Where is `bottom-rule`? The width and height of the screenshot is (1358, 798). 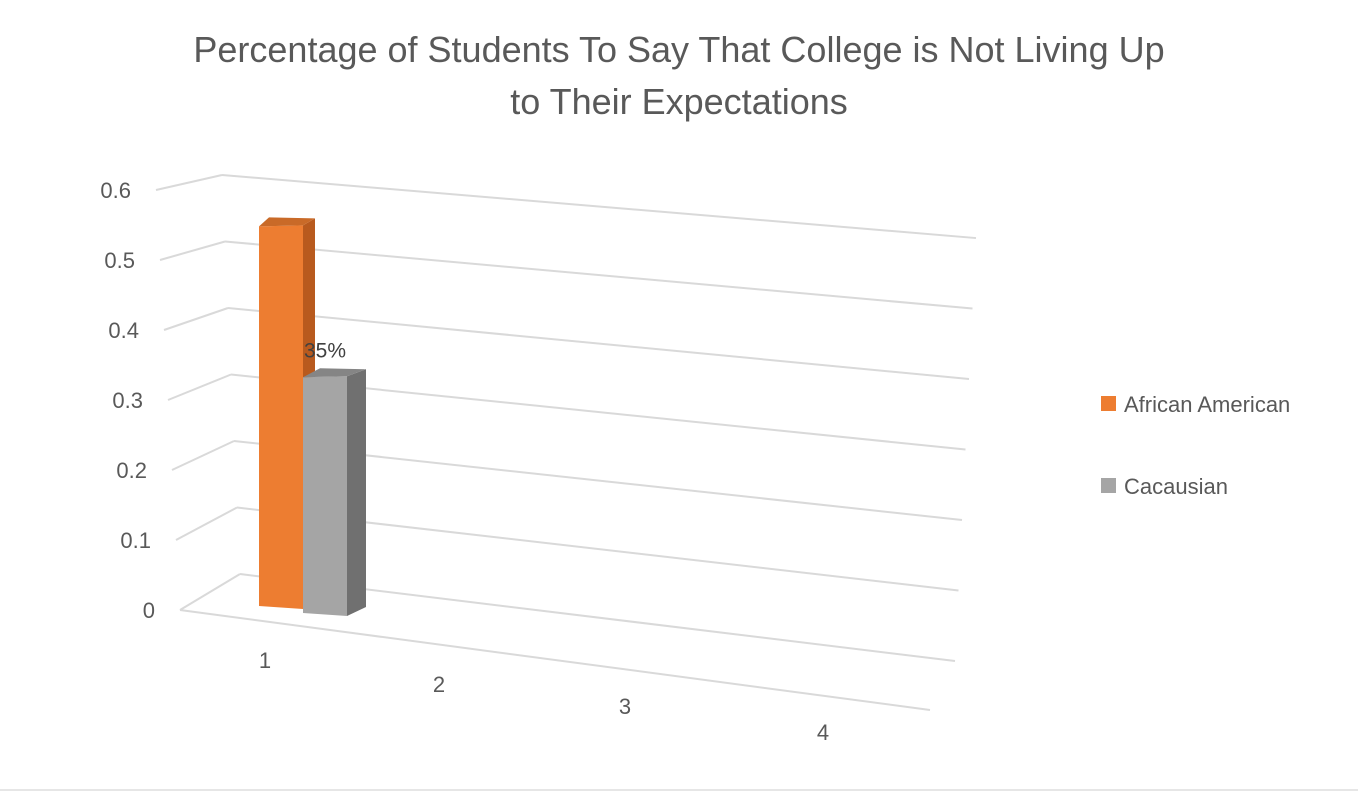 bottom-rule is located at coordinates (679, 790).